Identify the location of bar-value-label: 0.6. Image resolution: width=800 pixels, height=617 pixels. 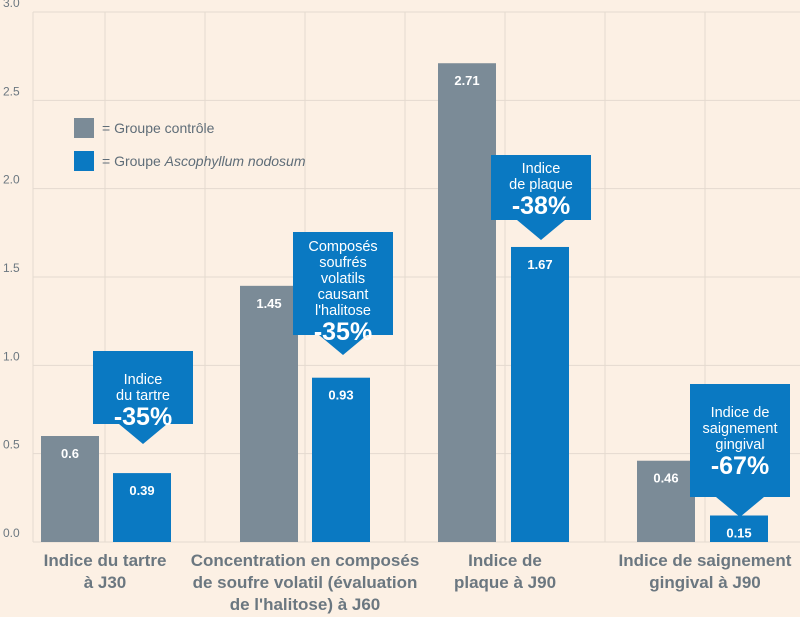
(70, 453).